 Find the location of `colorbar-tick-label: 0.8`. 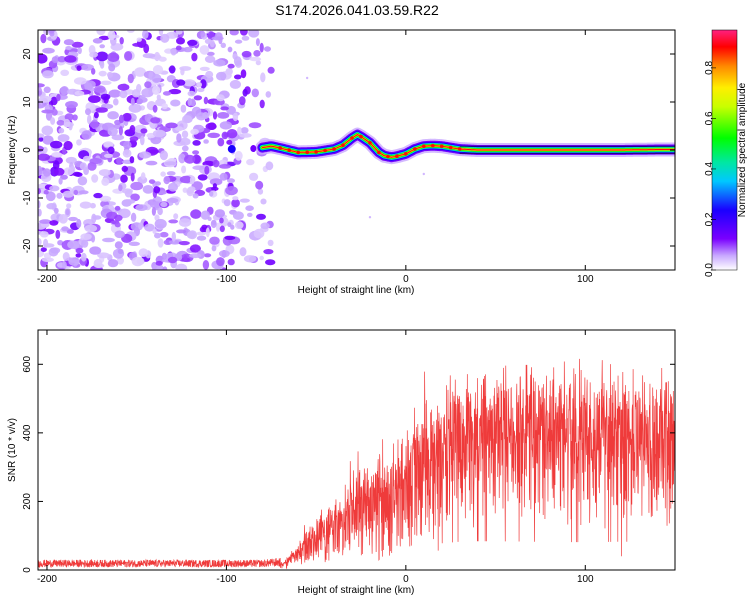

colorbar-tick-label: 0.8 is located at coordinates (709, 68).